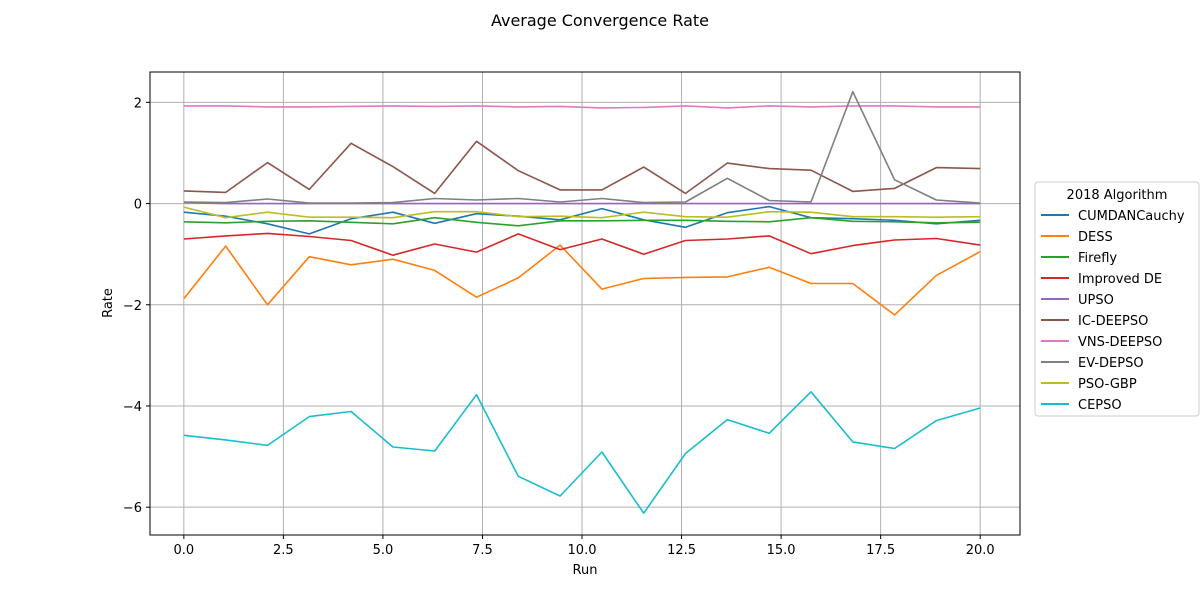 This screenshot has height=600, width=1200. Describe the element at coordinates (781, 550) in the screenshot. I see `x-tick-label: 15.0` at that location.